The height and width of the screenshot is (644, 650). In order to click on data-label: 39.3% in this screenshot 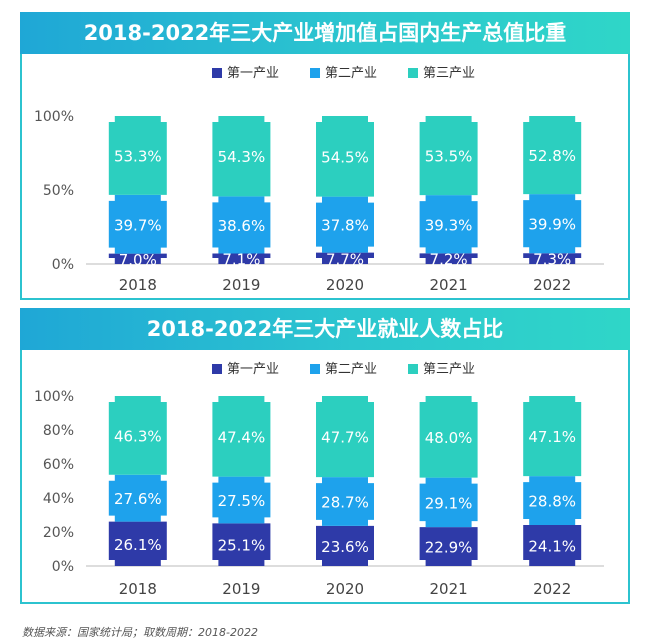, I will do `click(449, 225)`.